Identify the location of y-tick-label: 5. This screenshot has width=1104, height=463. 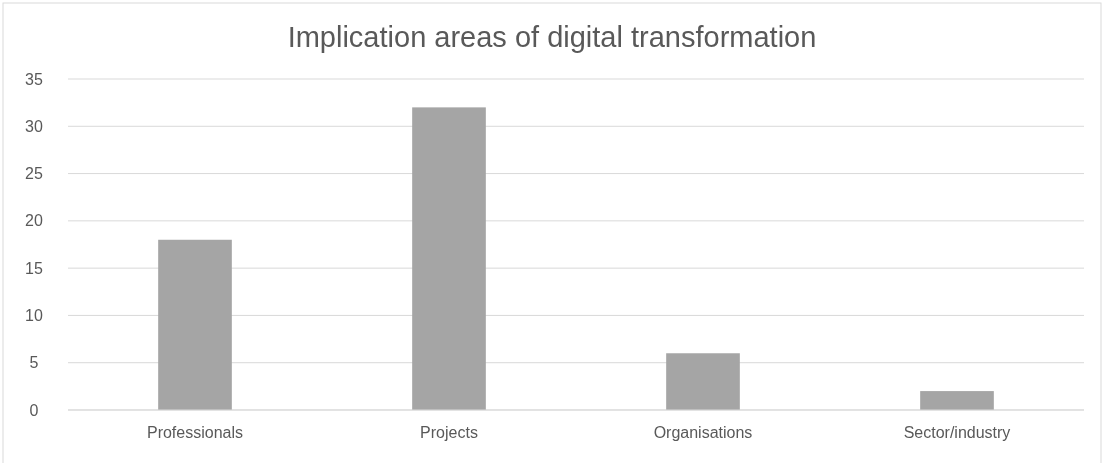
(34, 363).